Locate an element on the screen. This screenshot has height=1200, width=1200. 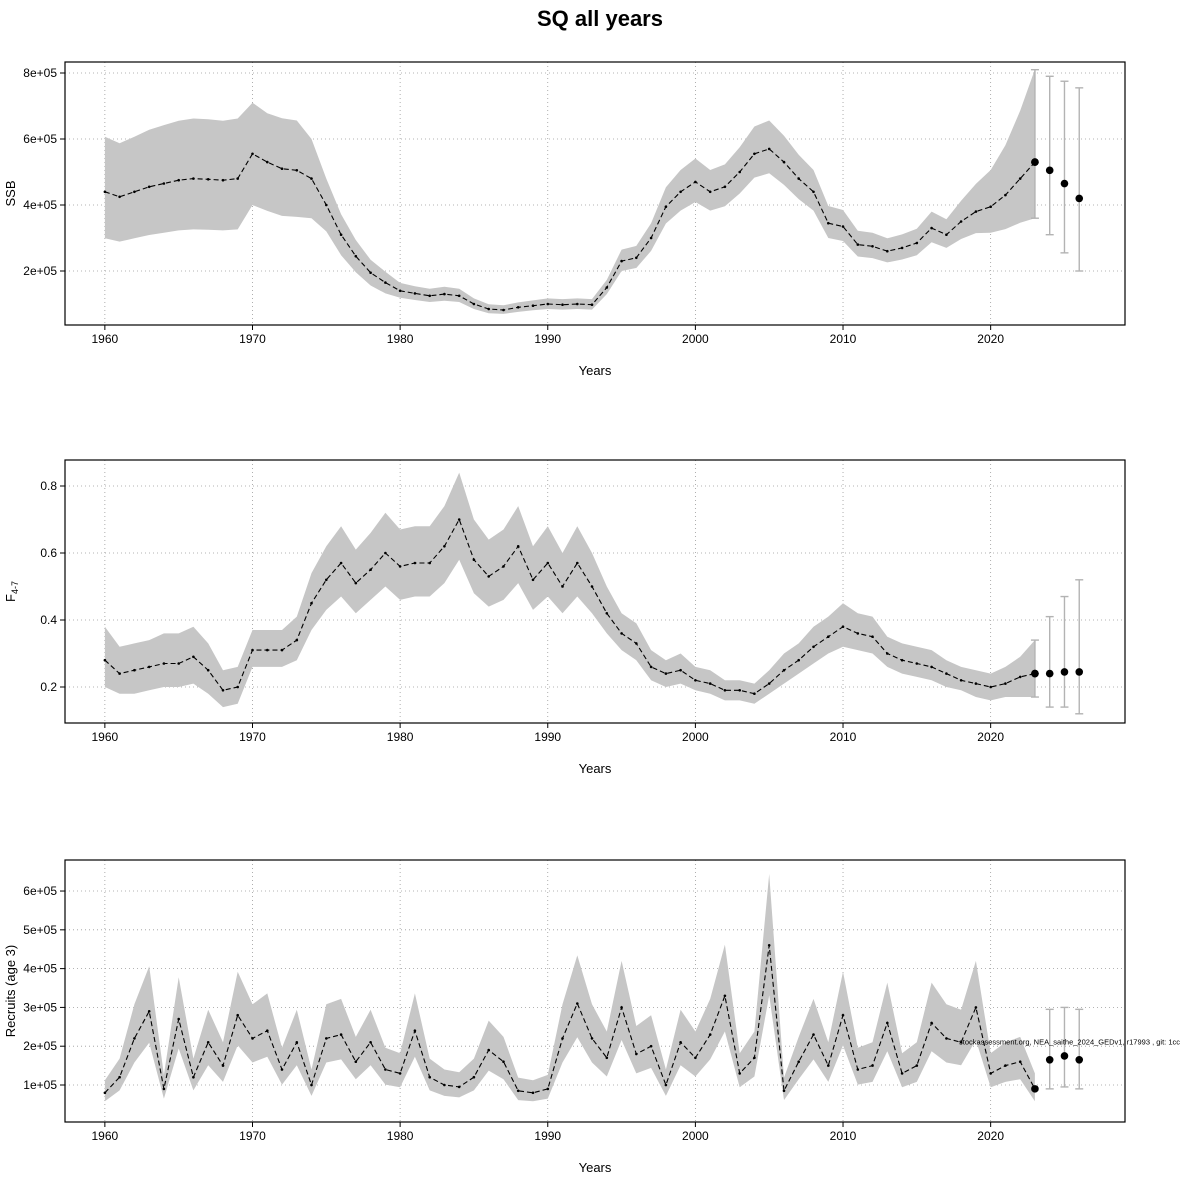
y-axis-title: Recruits (age 3) is located at coordinates (10, 991).